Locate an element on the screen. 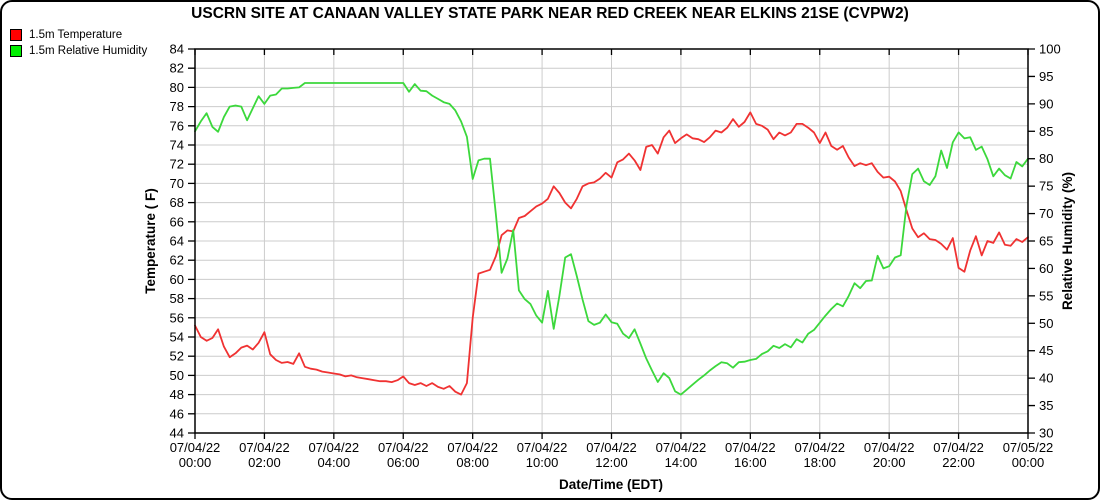  y-left-tick-label: 70 is located at coordinates (177, 183).